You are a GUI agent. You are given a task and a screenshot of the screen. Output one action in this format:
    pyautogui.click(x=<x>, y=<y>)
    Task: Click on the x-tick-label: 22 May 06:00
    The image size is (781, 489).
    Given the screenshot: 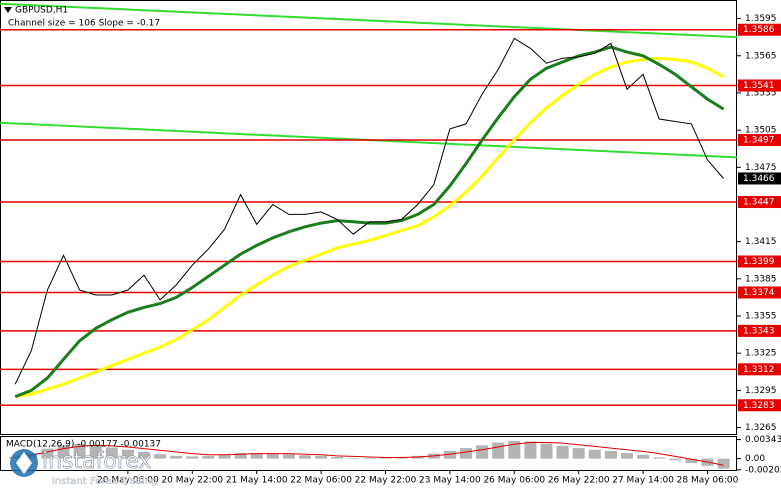 What is the action you would take?
    pyautogui.click(x=321, y=481)
    